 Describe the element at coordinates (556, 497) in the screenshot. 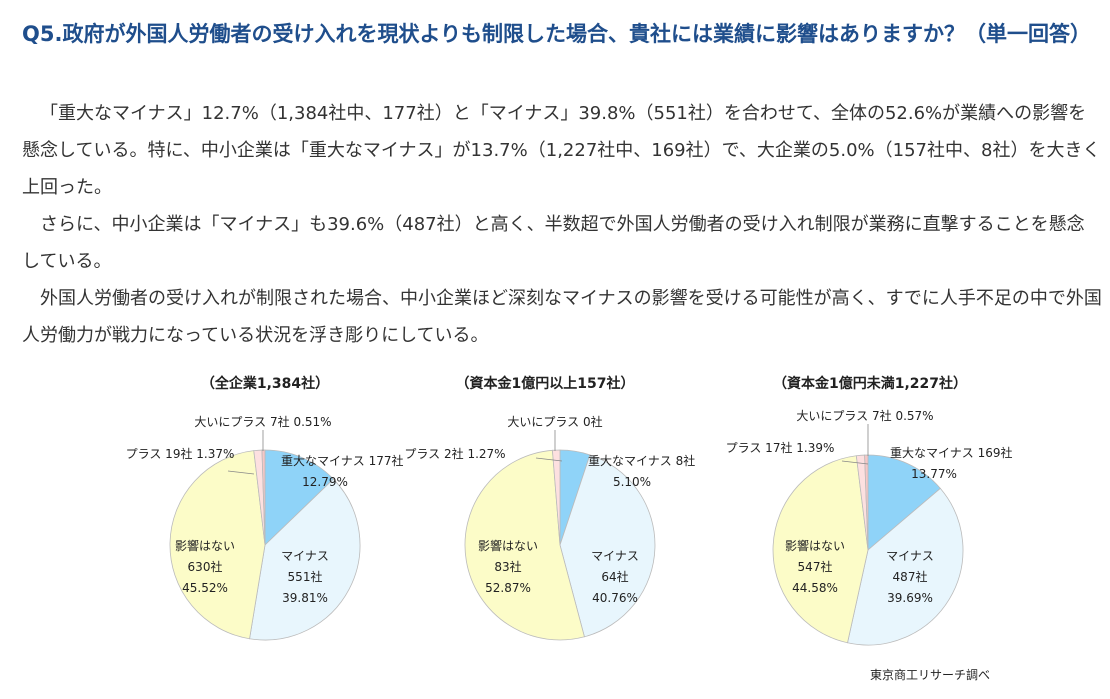

I see `slice-plus` at that location.